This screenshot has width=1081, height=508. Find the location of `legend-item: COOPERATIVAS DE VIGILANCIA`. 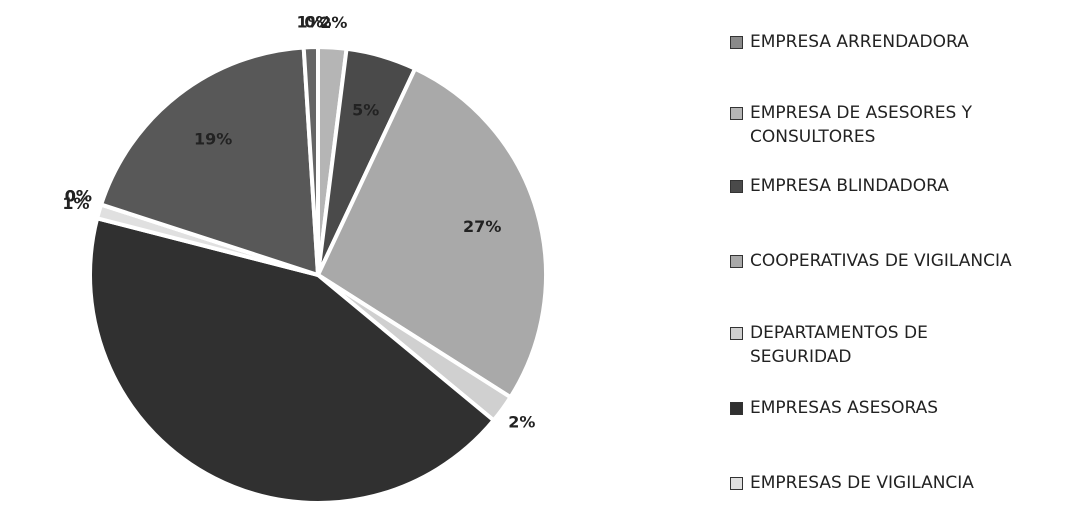

legend-item: COOPERATIVAS DE VIGILANCIA is located at coordinates (880, 261).